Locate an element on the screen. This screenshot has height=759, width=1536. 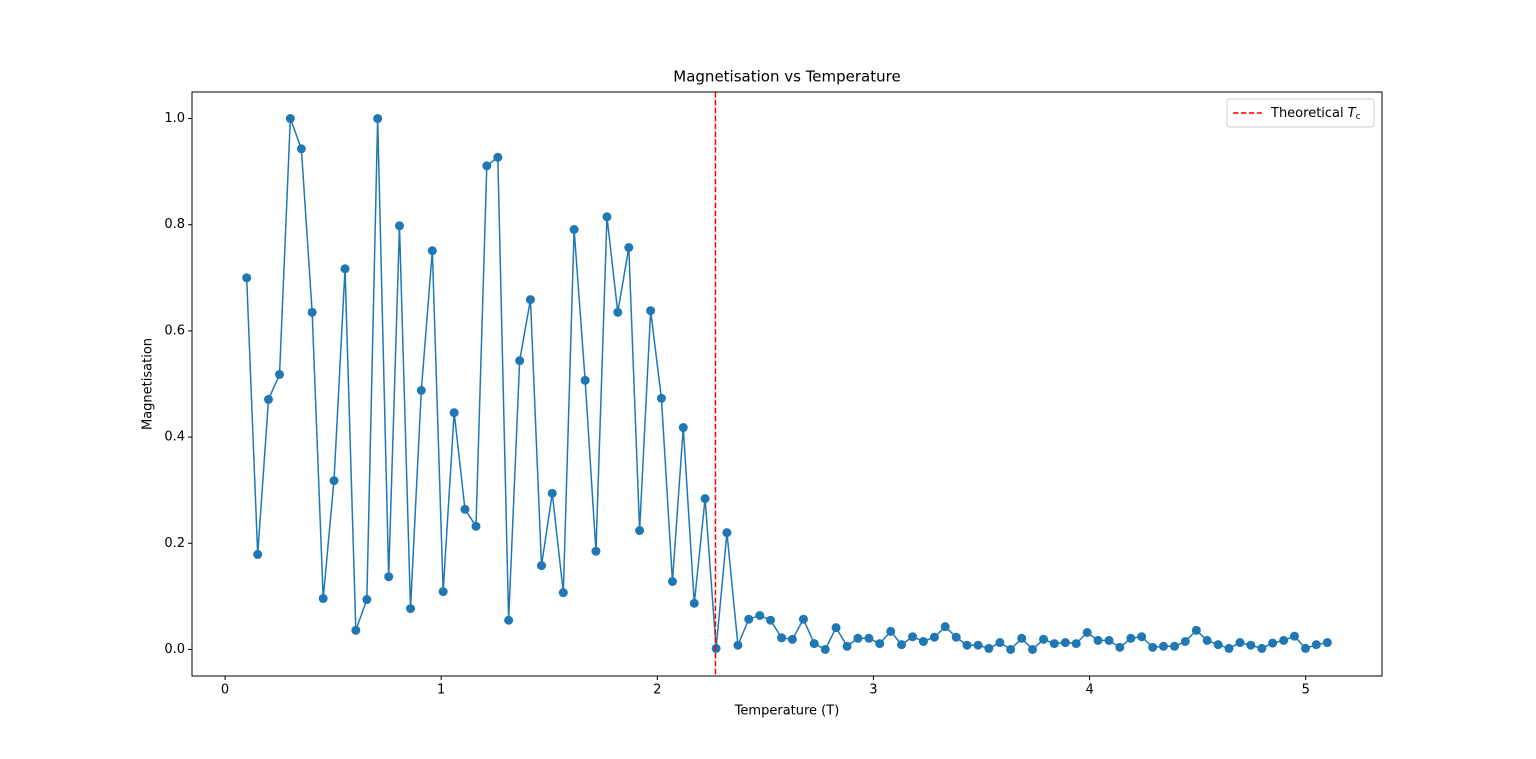
x-tick-label: 3 is located at coordinates (873, 690).